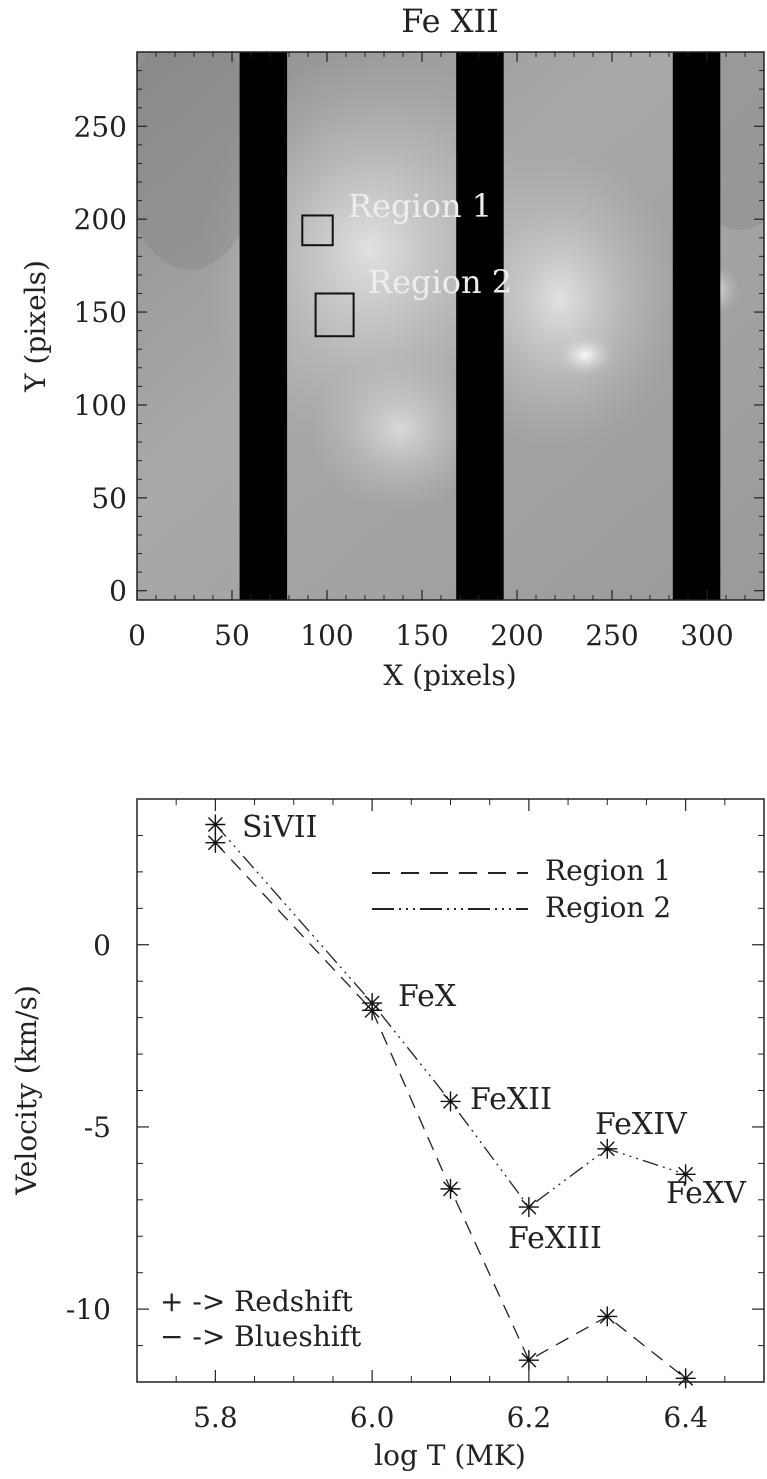 The image size is (767, 1479). I want to click on note-blueshift: − -> Blueshift, so click(261, 1336).